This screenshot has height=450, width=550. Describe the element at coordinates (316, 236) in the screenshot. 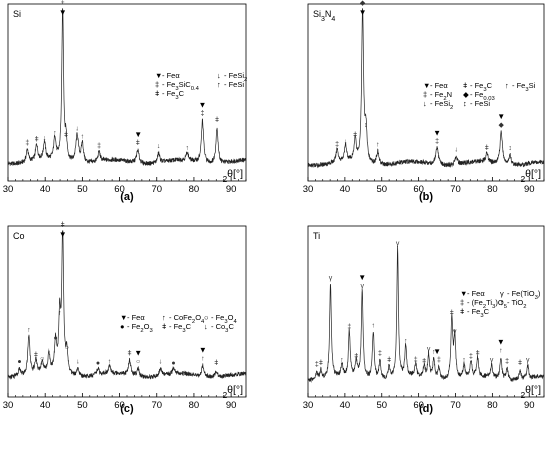

I see `sample-label: Ti` at that location.